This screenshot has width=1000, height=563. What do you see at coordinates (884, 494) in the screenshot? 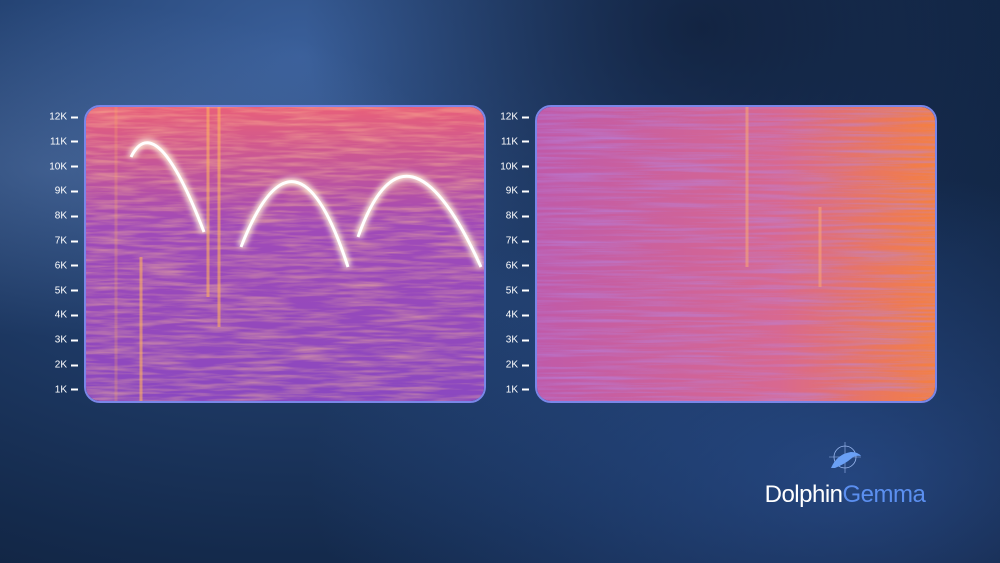
I see `logo-text-gemma: Gemma` at bounding box center [884, 494].